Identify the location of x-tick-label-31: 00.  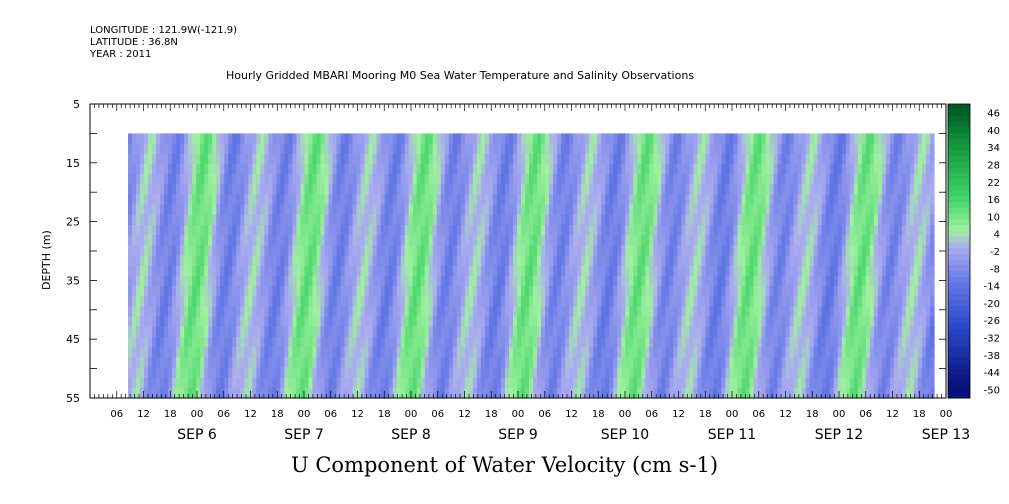
(946, 414).